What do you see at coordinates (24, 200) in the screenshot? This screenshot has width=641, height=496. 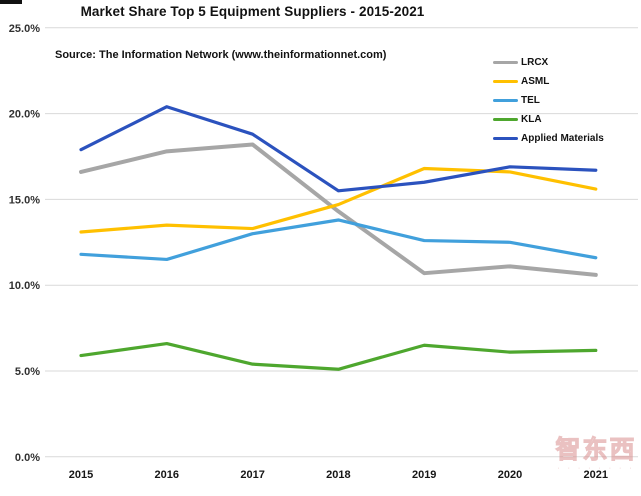 I see `y-tick-label: 15.0%` at bounding box center [24, 200].